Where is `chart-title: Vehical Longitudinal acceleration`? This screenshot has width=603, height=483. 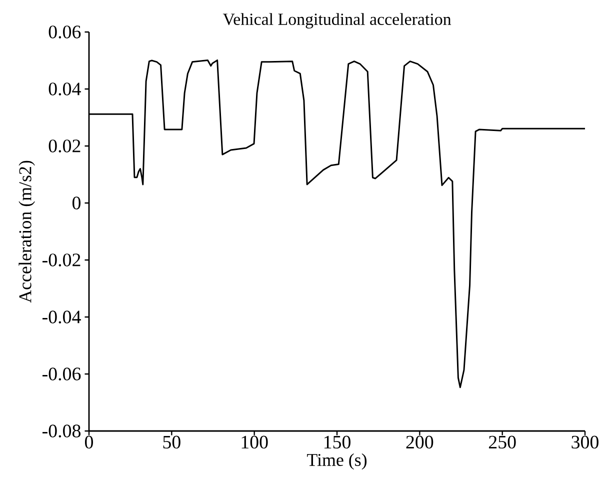
chart-title: Vehical Longitudinal acceleration is located at coordinates (337, 20).